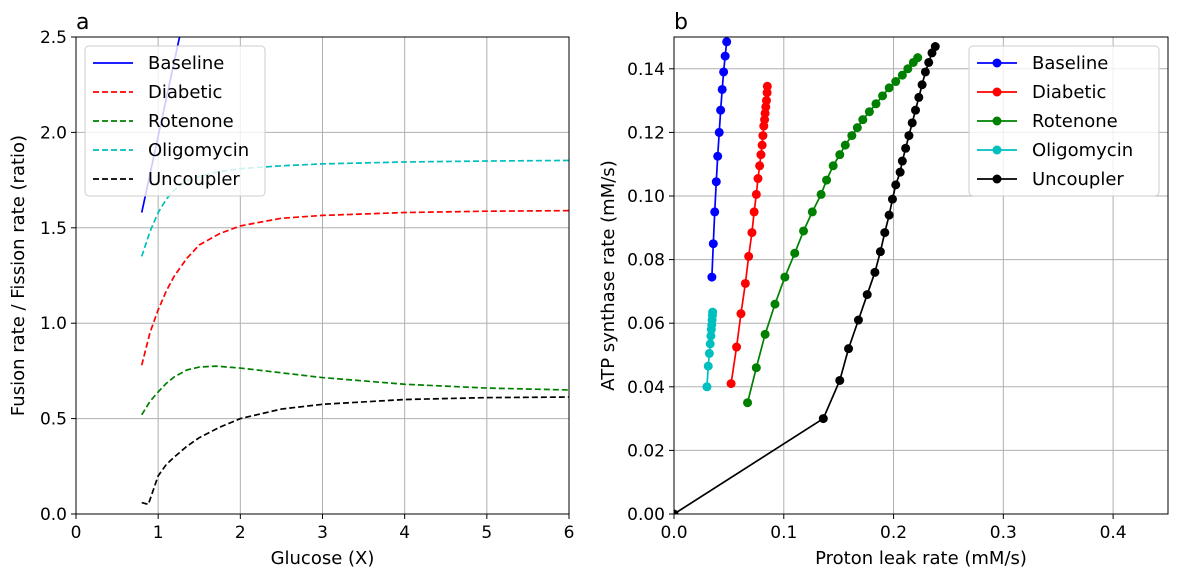 This screenshot has height=578, width=1178. What do you see at coordinates (646, 324) in the screenshot?
I see `y-tick-label: 0.06` at bounding box center [646, 324].